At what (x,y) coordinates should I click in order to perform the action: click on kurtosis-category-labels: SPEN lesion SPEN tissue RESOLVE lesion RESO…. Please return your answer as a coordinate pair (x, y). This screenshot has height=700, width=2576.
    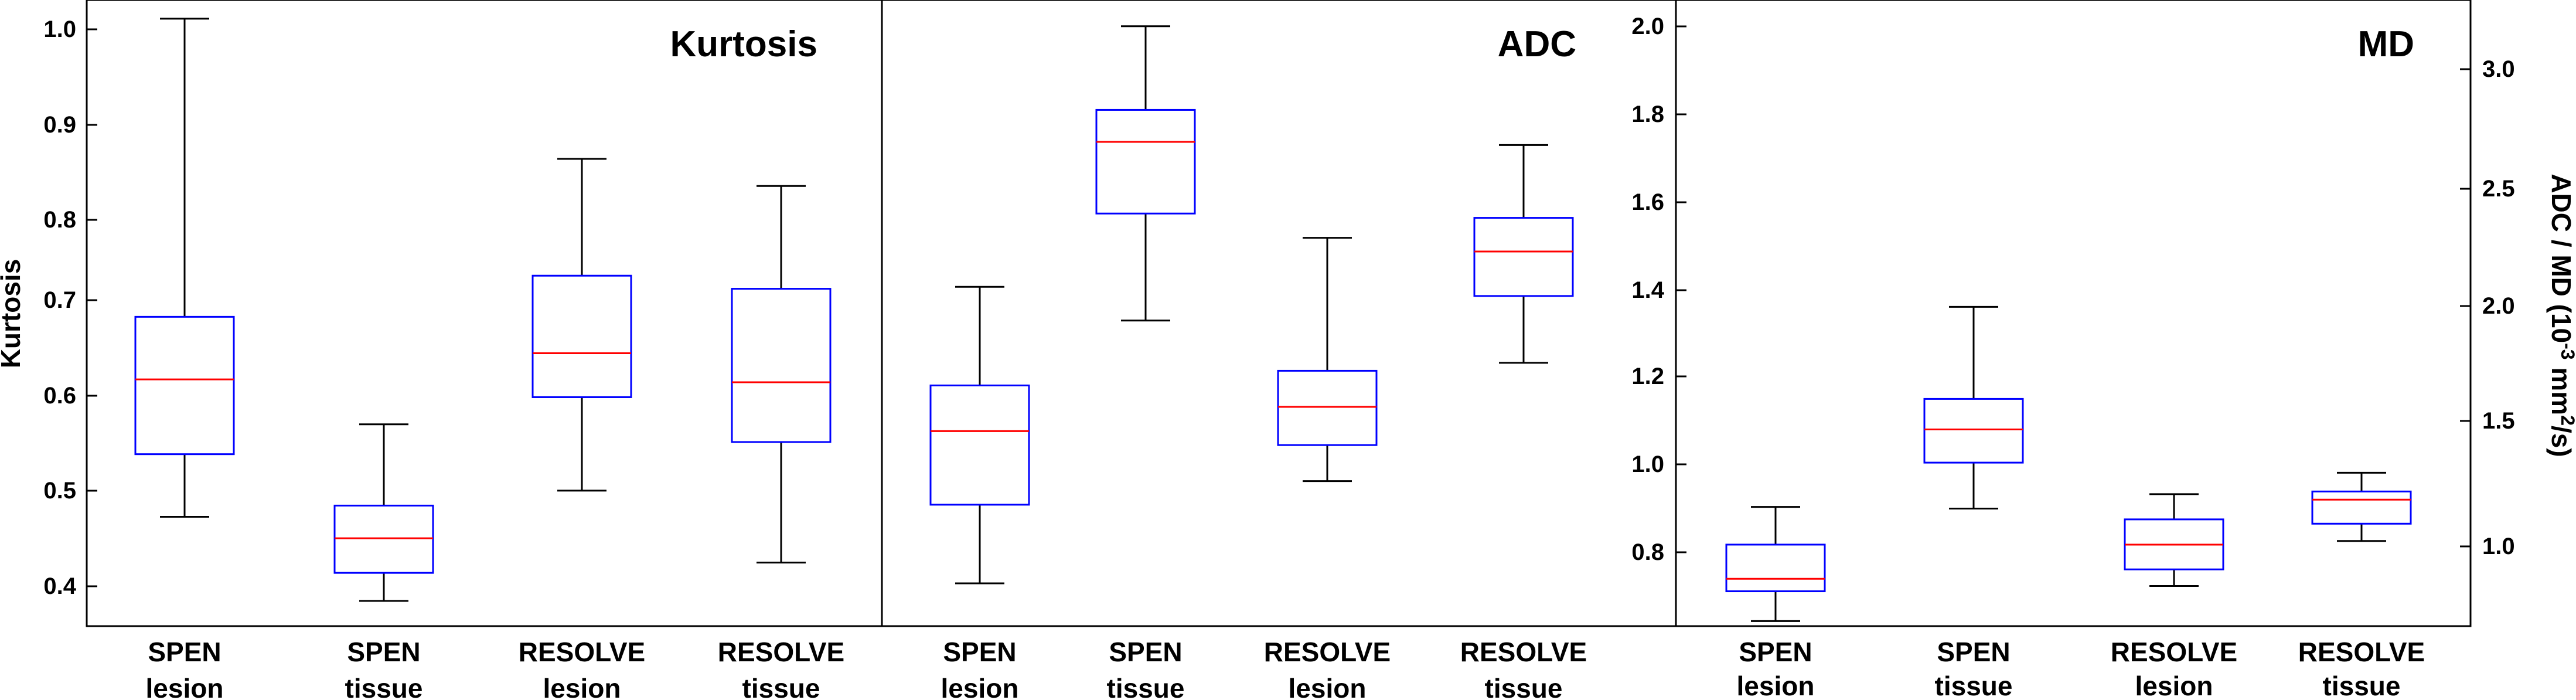
    Looking at the image, I should click on (495, 668).